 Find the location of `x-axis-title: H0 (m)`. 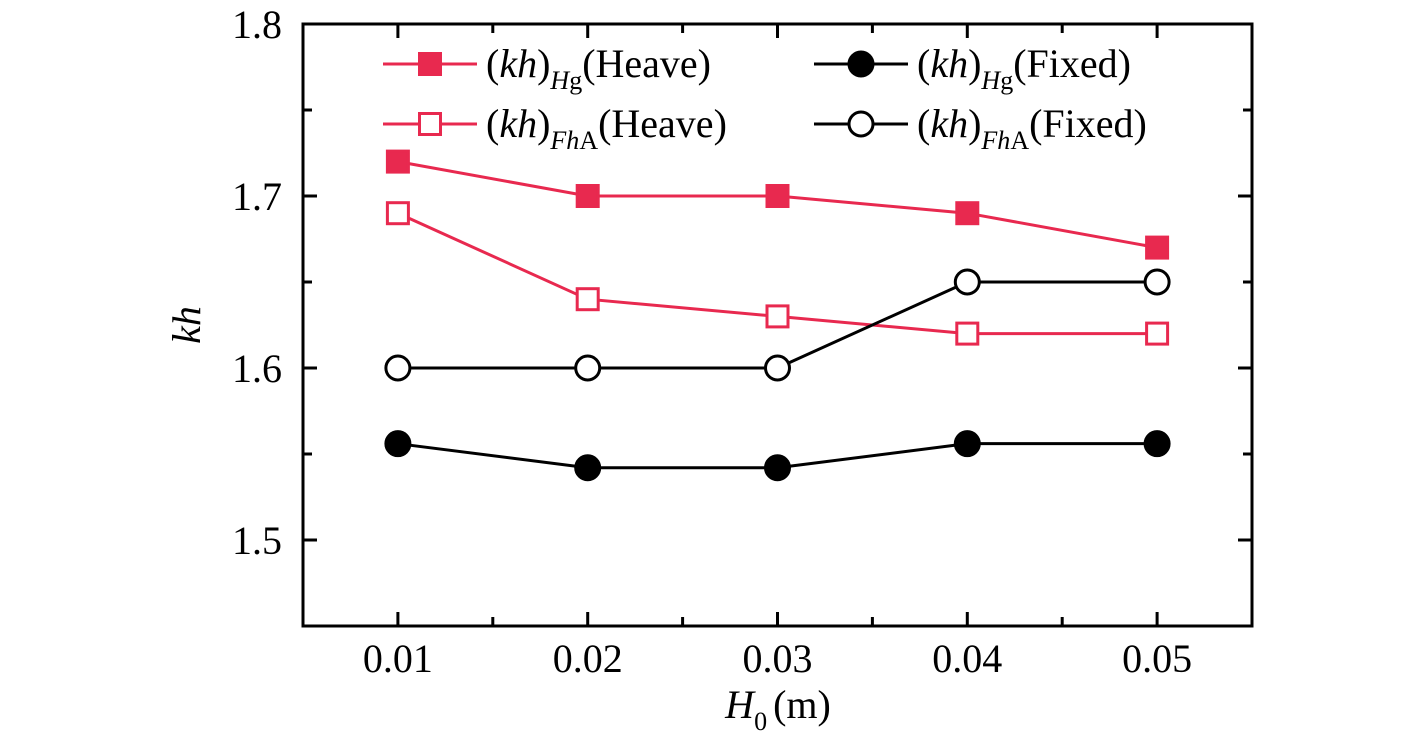

x-axis-title: H0 (m) is located at coordinates (777, 709).